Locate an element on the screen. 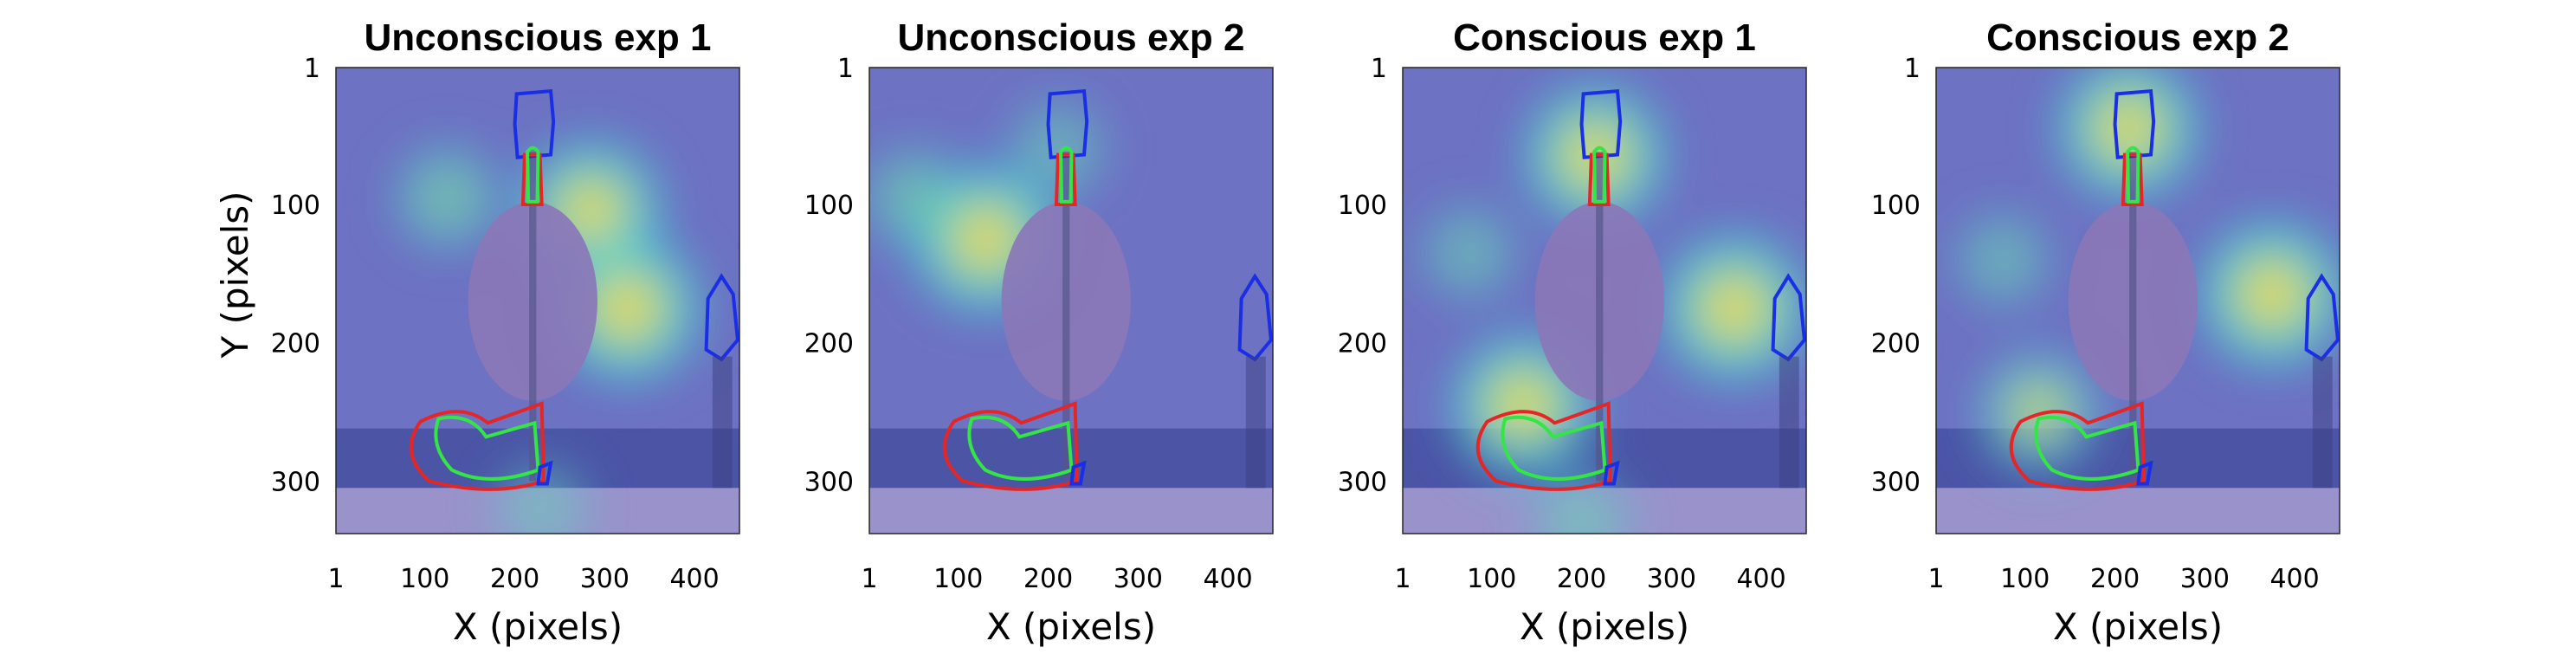  y-axis-label: Y (pixels) is located at coordinates (235, 275).